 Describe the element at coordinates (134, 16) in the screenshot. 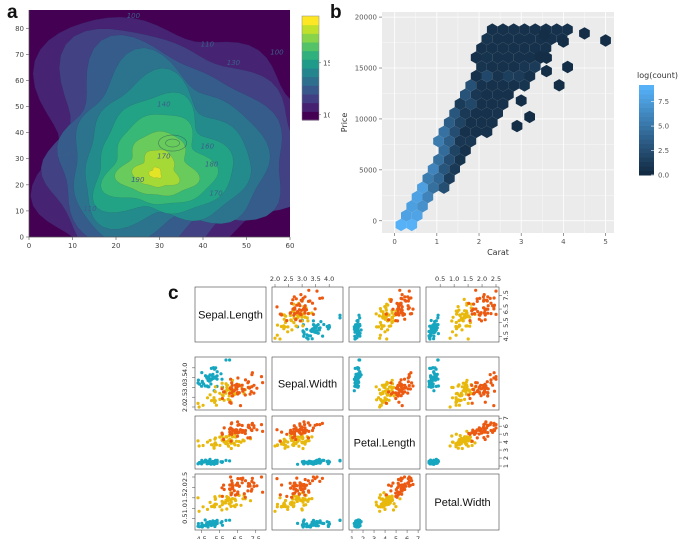

I see `contour-label: 100` at that location.